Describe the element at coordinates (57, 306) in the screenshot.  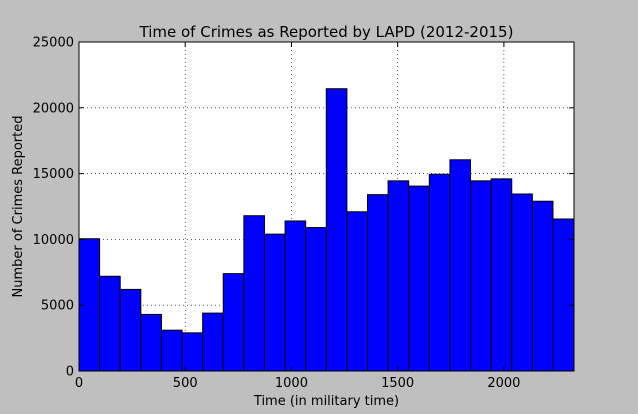
I see `y-tick-label-1: 5000` at that location.